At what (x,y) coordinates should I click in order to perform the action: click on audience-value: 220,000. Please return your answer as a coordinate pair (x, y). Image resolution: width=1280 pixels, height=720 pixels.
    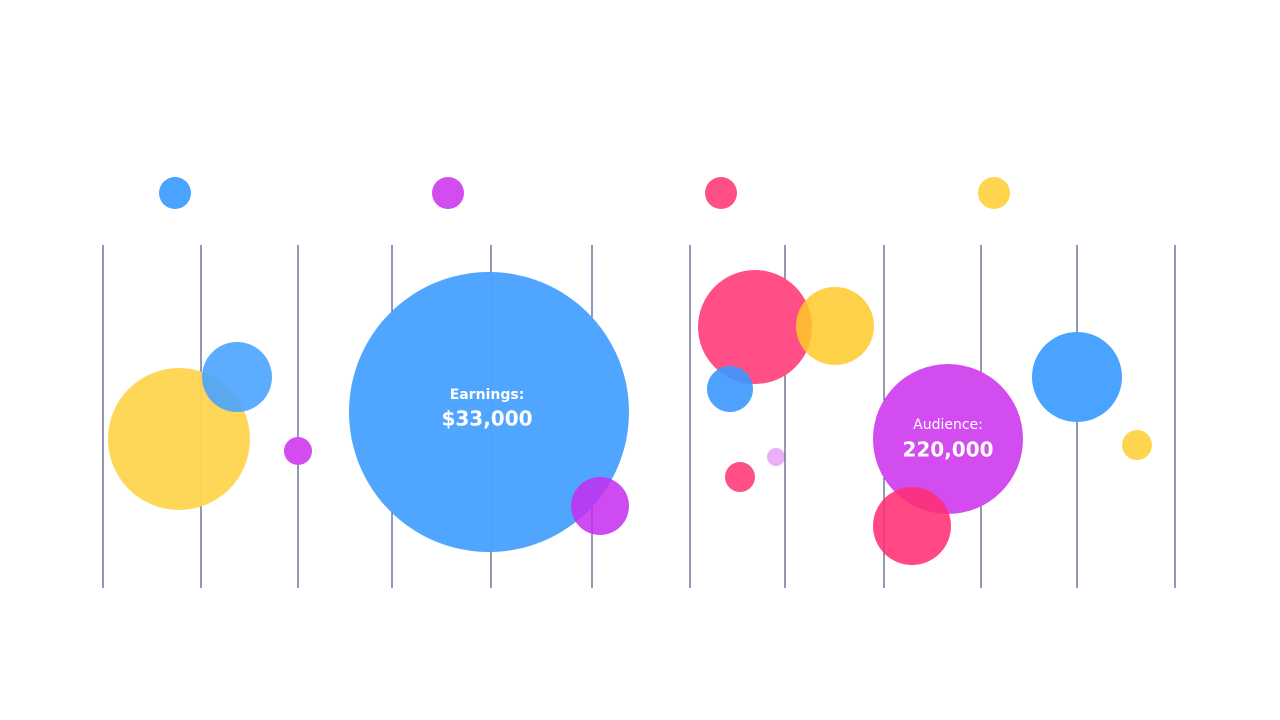
    Looking at the image, I should click on (947, 450).